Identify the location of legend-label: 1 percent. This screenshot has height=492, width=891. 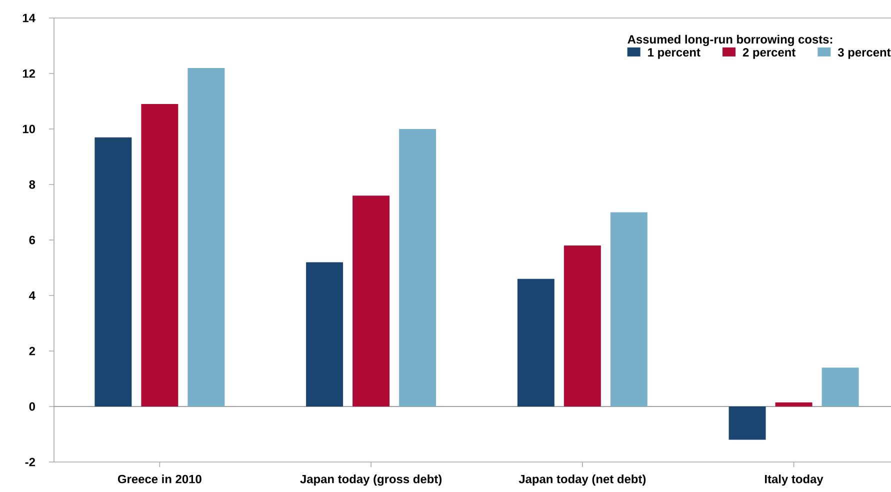
(674, 53).